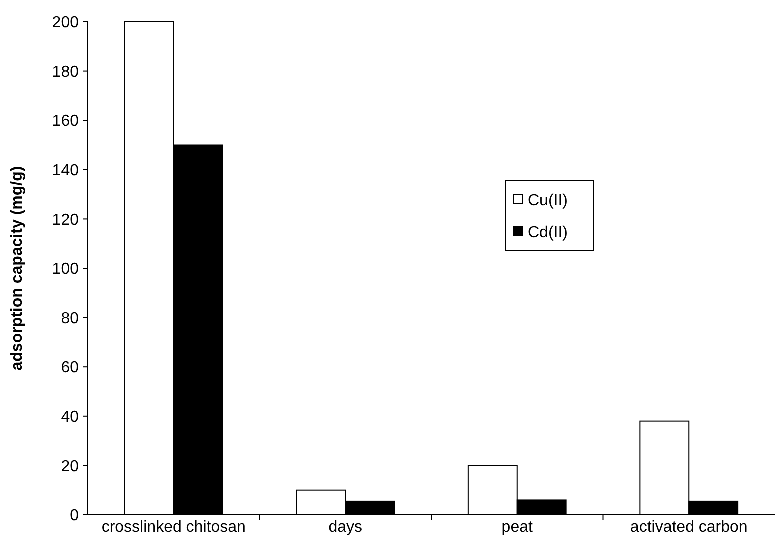  Describe the element at coordinates (345, 527) in the screenshot. I see `x-tick-label: days` at that location.